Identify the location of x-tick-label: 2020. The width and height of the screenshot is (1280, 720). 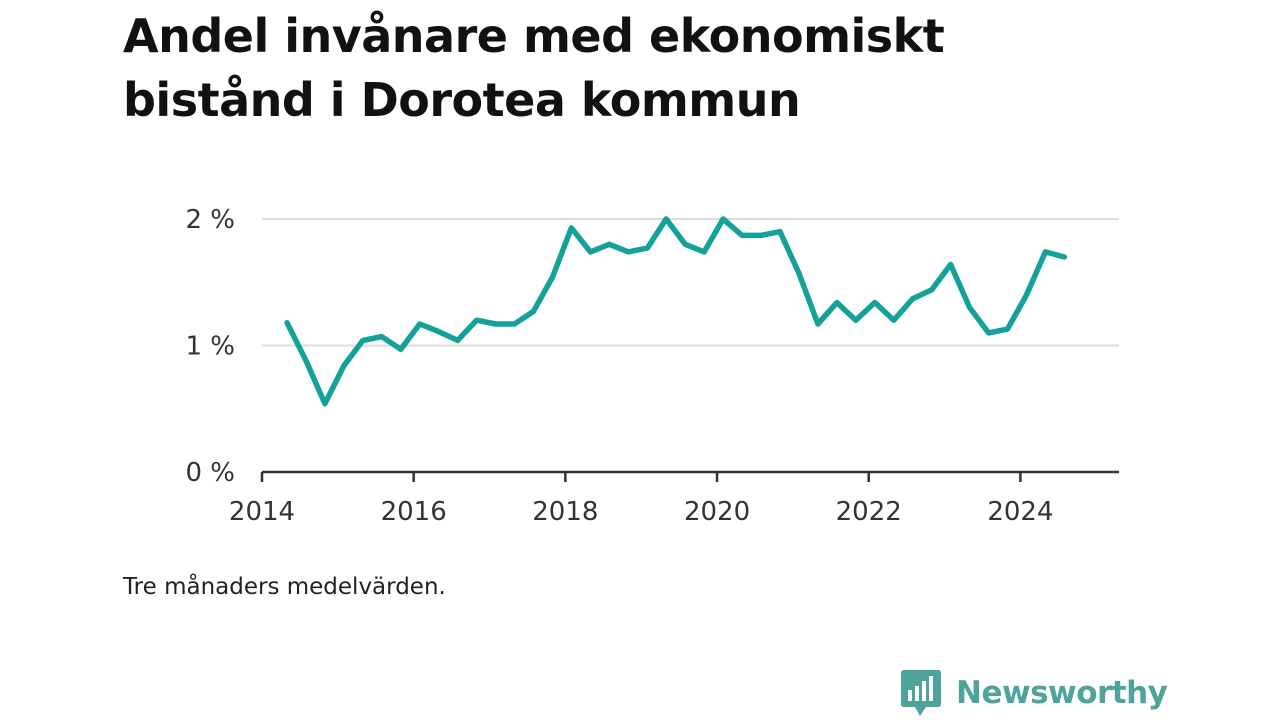
(717, 512).